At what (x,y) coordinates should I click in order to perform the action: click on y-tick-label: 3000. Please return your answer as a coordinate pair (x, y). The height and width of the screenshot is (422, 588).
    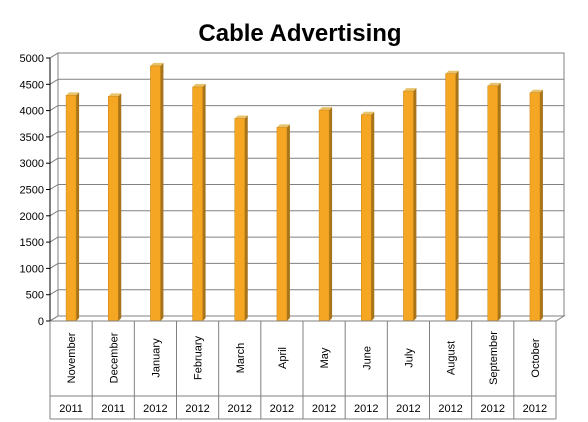
    Looking at the image, I should click on (32, 164).